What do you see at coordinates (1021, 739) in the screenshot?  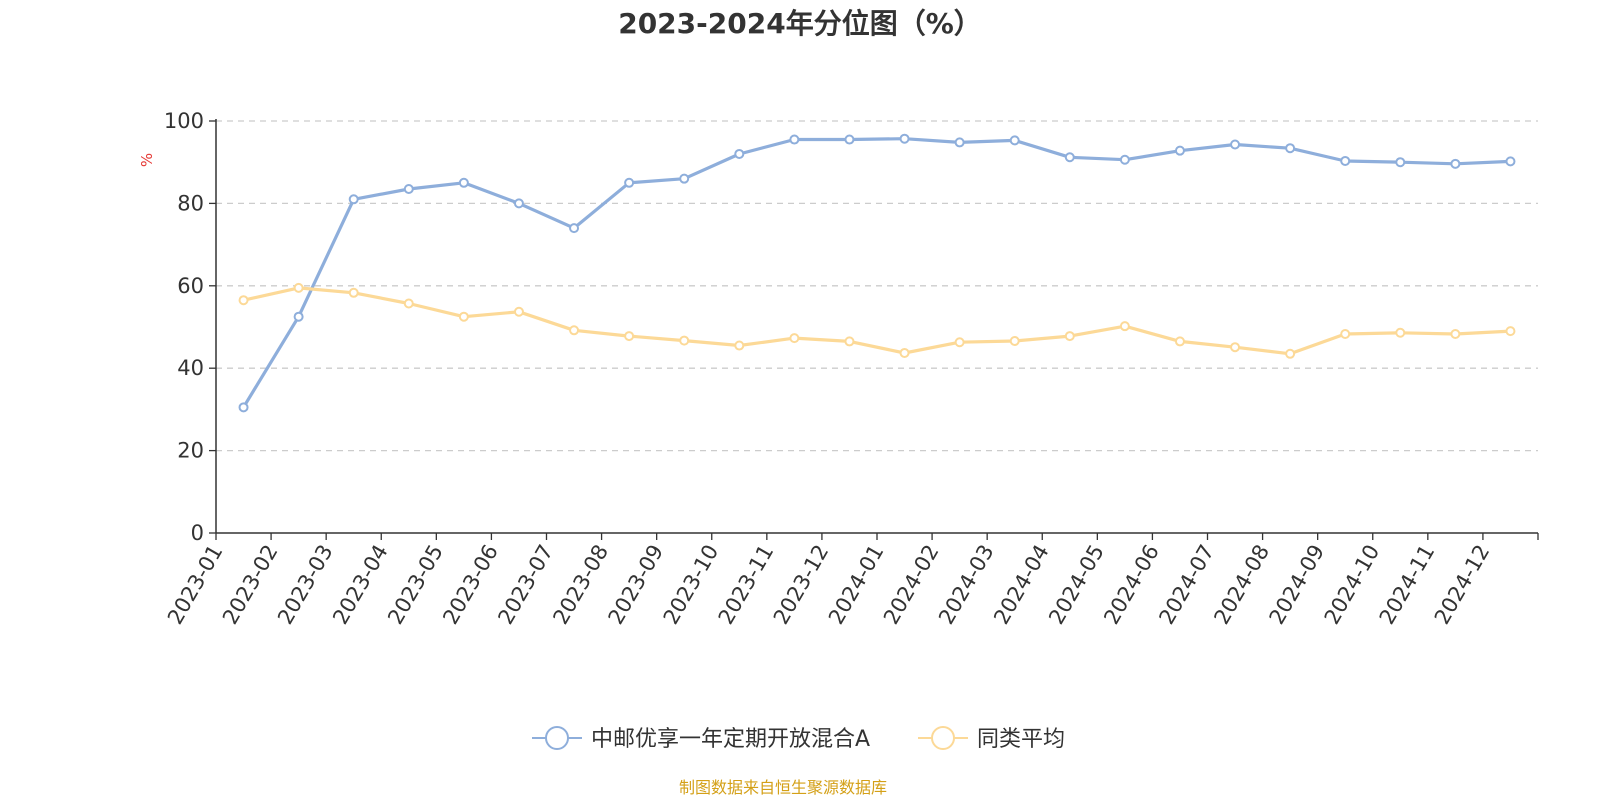 I see `legend-label: 同类平均` at bounding box center [1021, 739].